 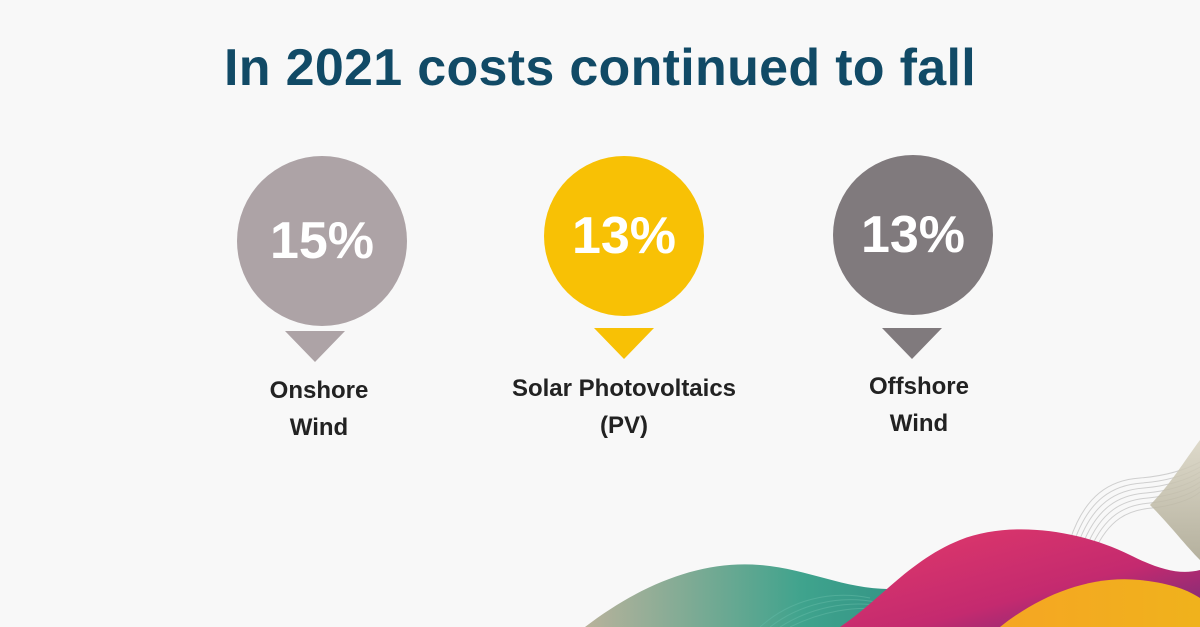 I want to click on label-line-1: Offshore, so click(x=918, y=386).